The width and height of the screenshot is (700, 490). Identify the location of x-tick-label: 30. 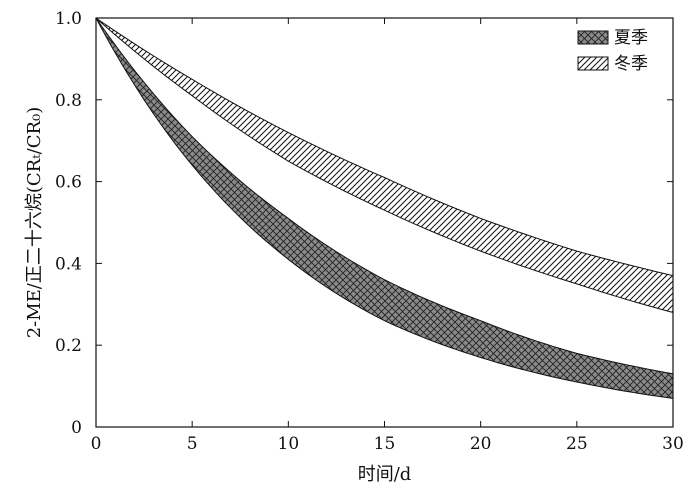
(673, 444).